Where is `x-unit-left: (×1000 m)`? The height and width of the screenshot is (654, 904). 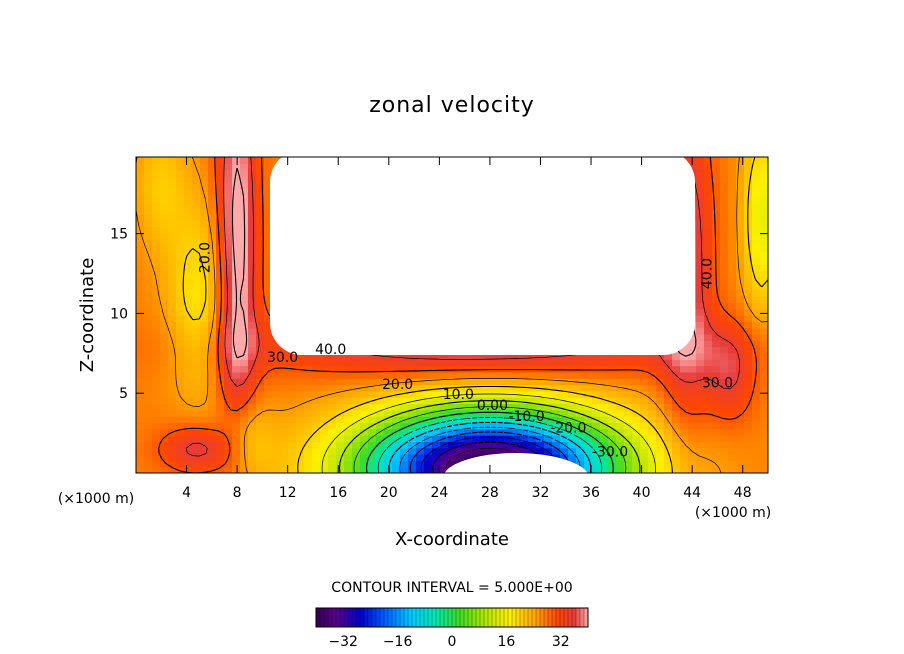 x-unit-left: (×1000 m) is located at coordinates (96, 499).